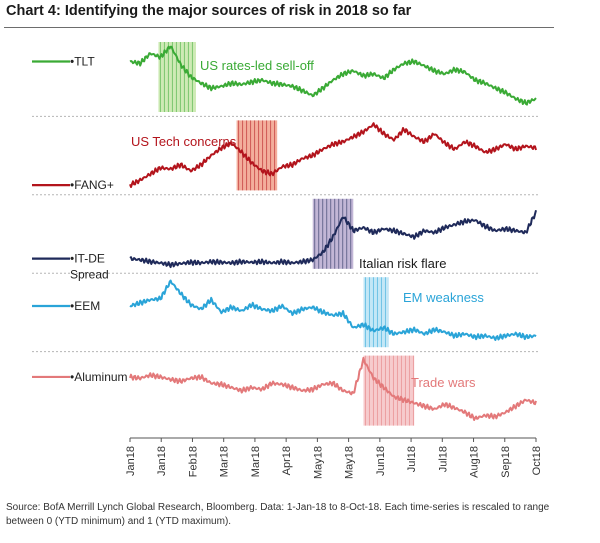 The width and height of the screenshot is (600, 543). I want to click on annotation-label: EM weakness, so click(443, 297).